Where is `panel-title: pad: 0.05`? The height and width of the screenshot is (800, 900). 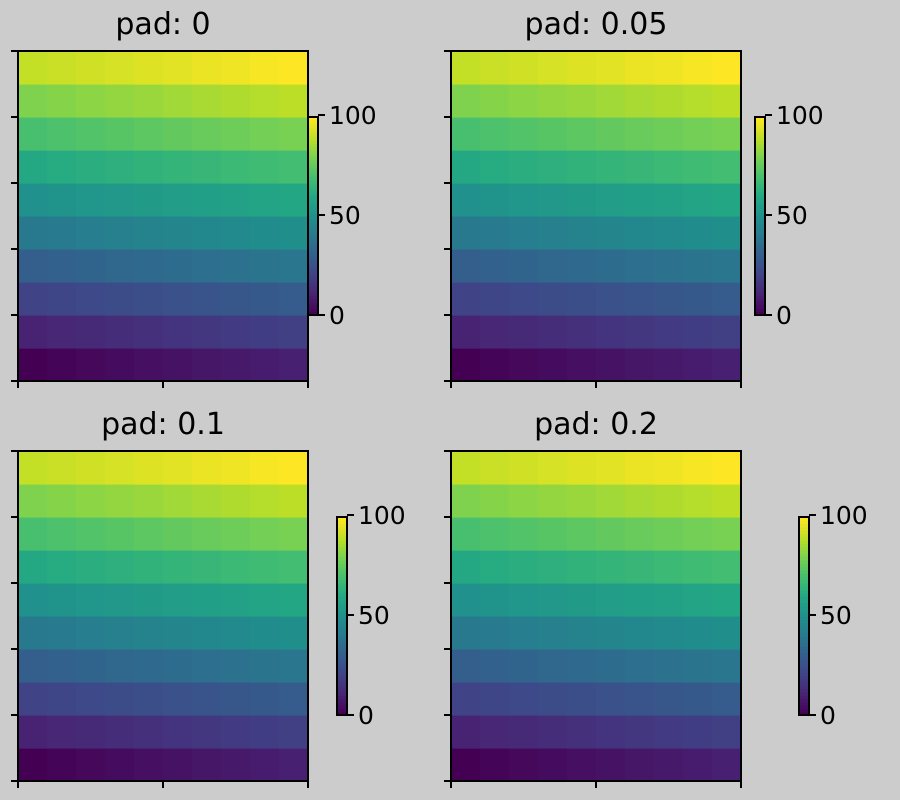
panel-title: pad: 0.05 is located at coordinates (596, 24).